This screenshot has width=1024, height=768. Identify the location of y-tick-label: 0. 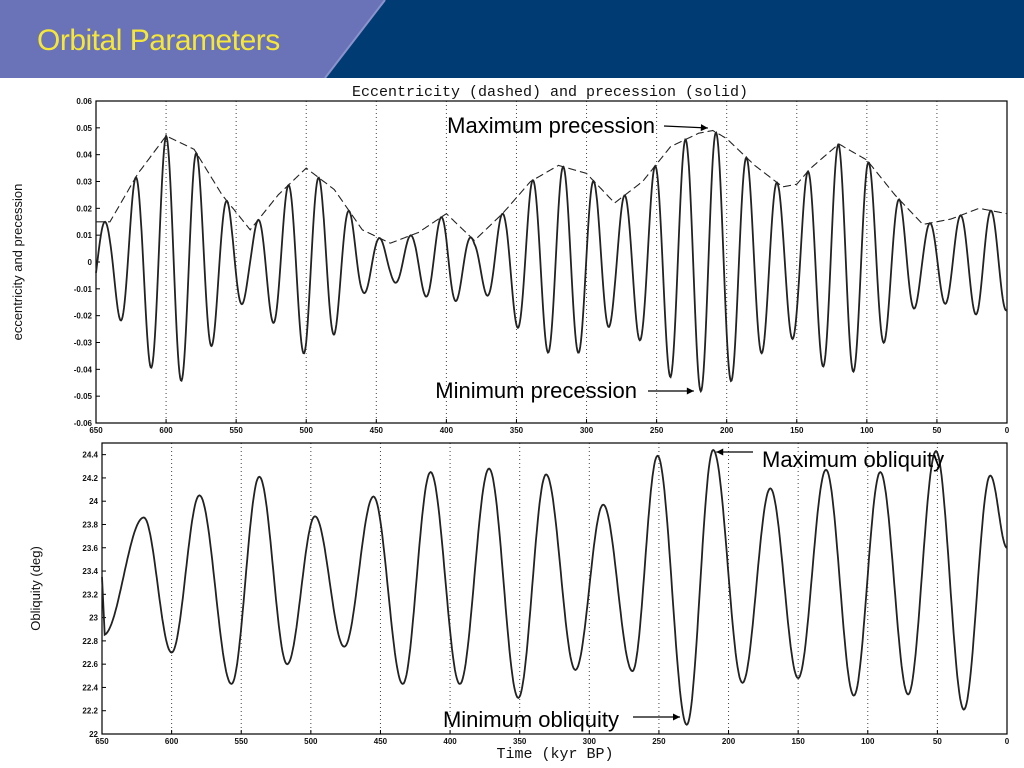
(90, 262).